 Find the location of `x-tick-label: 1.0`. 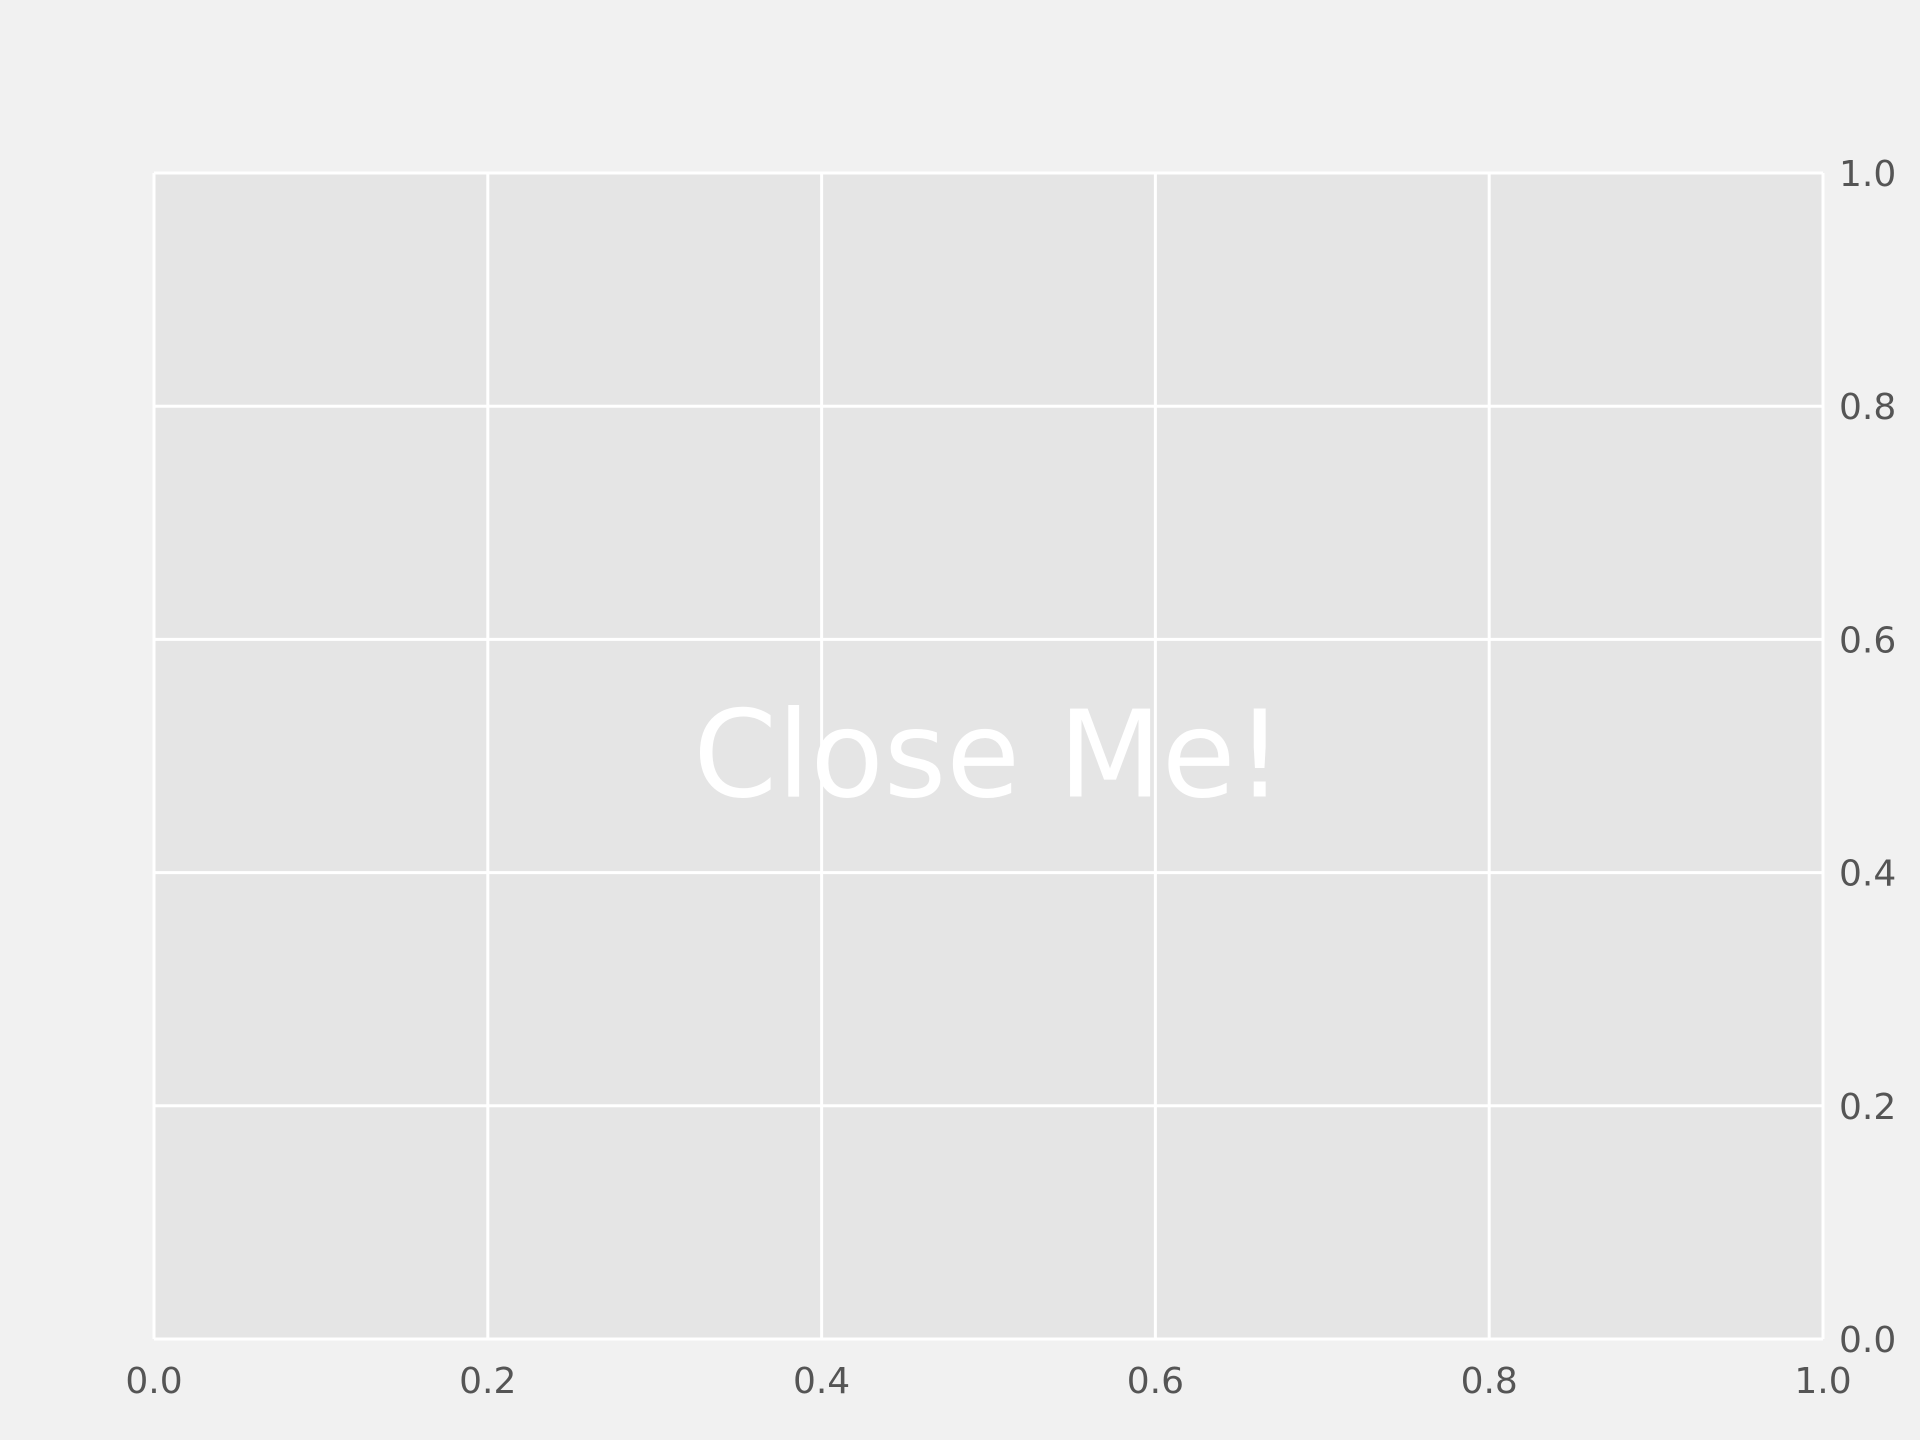

x-tick-label: 1.0 is located at coordinates (1822, 1381).